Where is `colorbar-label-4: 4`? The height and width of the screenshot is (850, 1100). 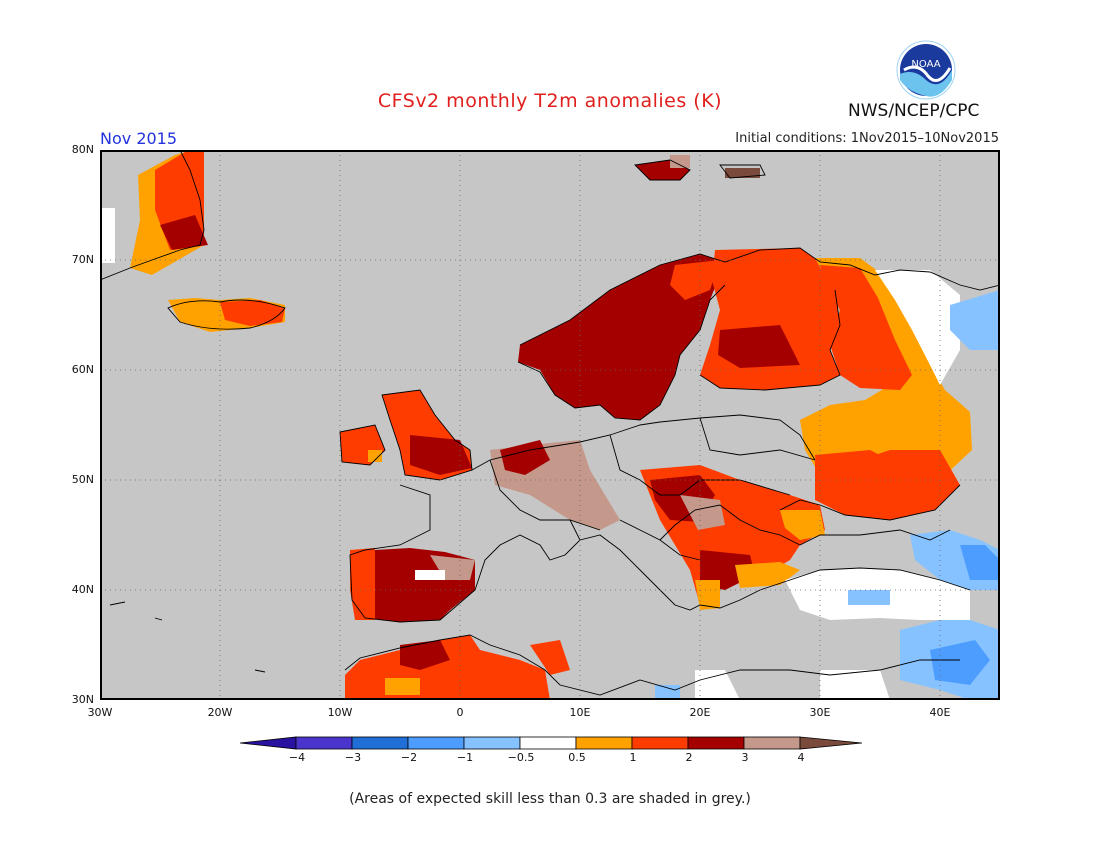 colorbar-label-4: 4 is located at coordinates (801, 757).